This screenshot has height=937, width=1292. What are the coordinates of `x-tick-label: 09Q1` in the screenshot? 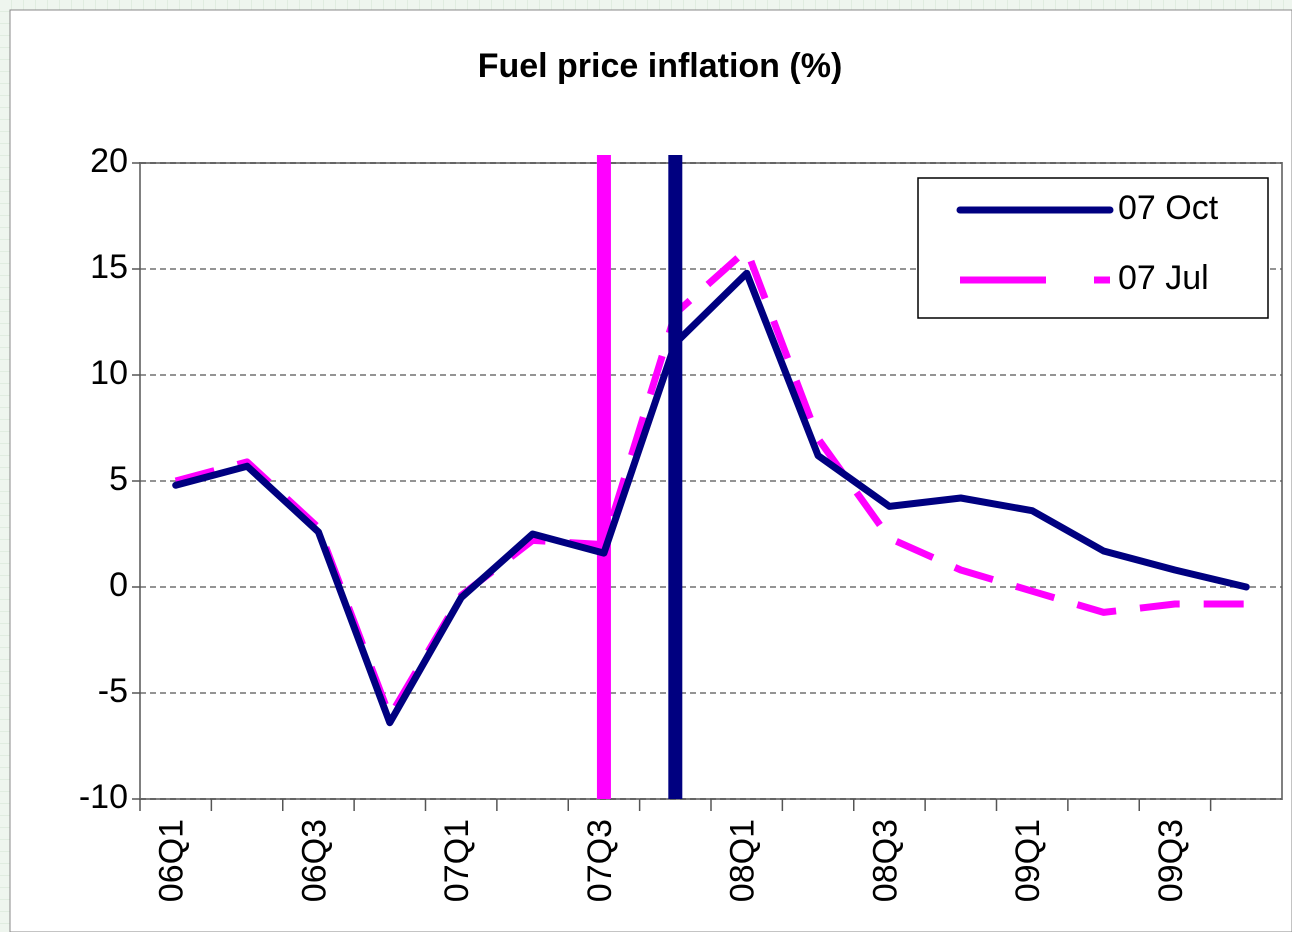 It's located at (1028, 860).